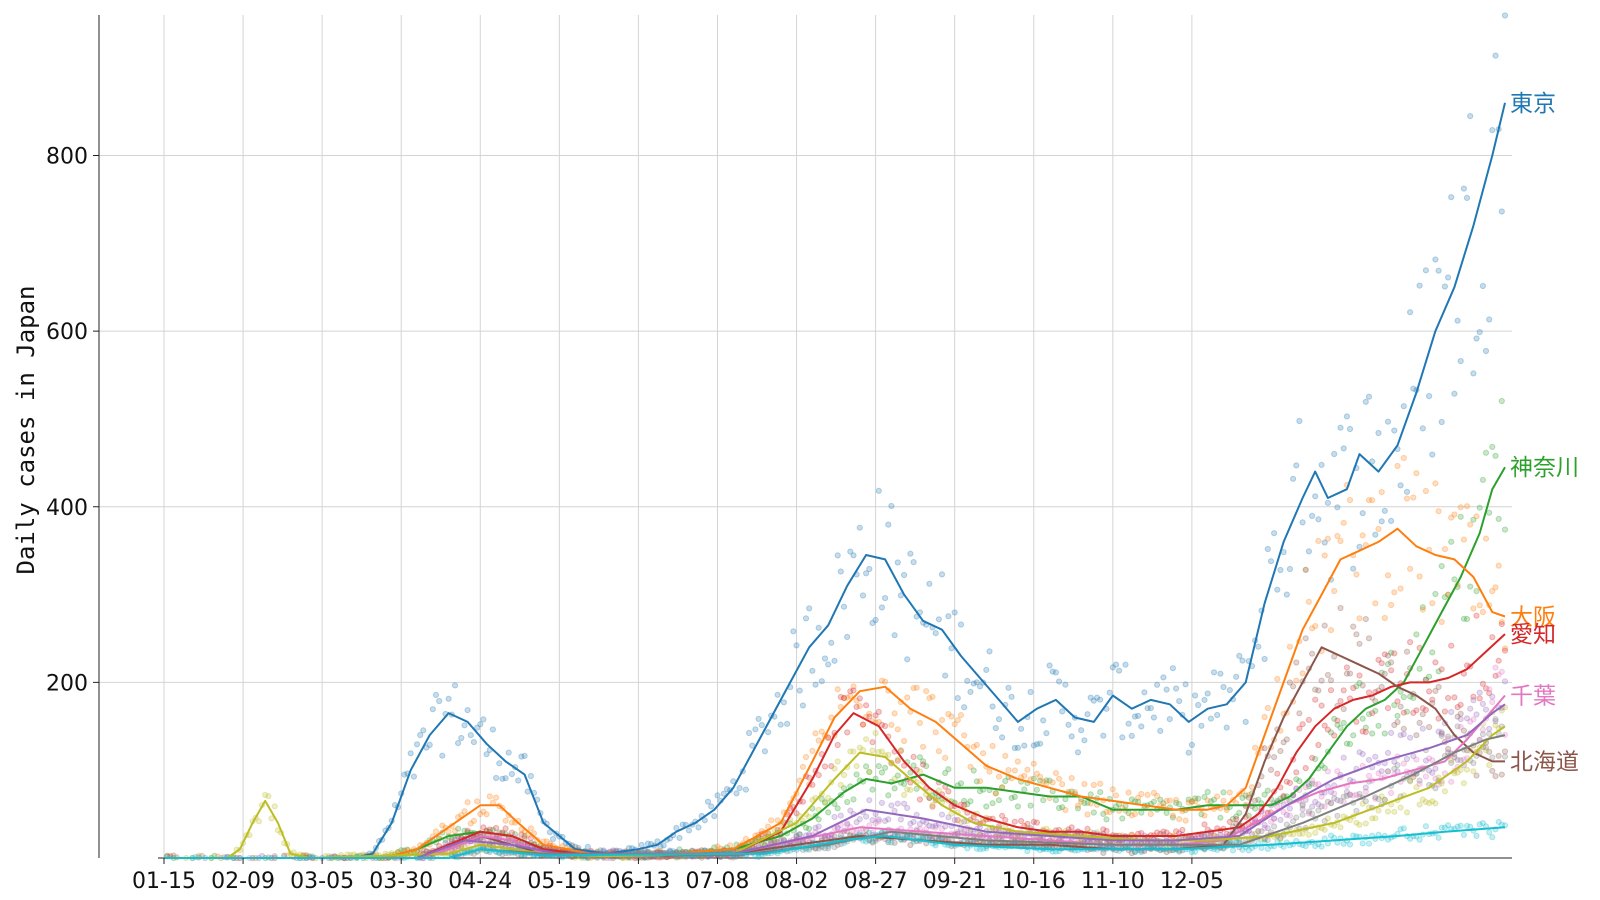  I want to click on y-tick-label: 600, so click(67, 332).